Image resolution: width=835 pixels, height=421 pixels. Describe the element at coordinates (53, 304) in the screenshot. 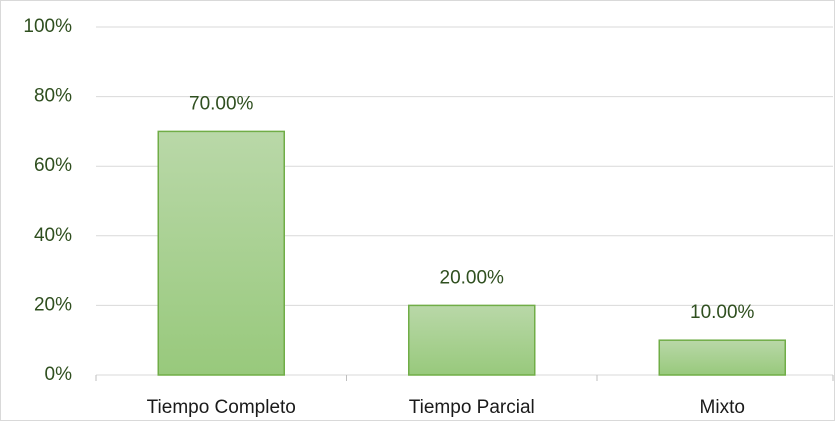

I see `y-tick-label: 20%` at that location.